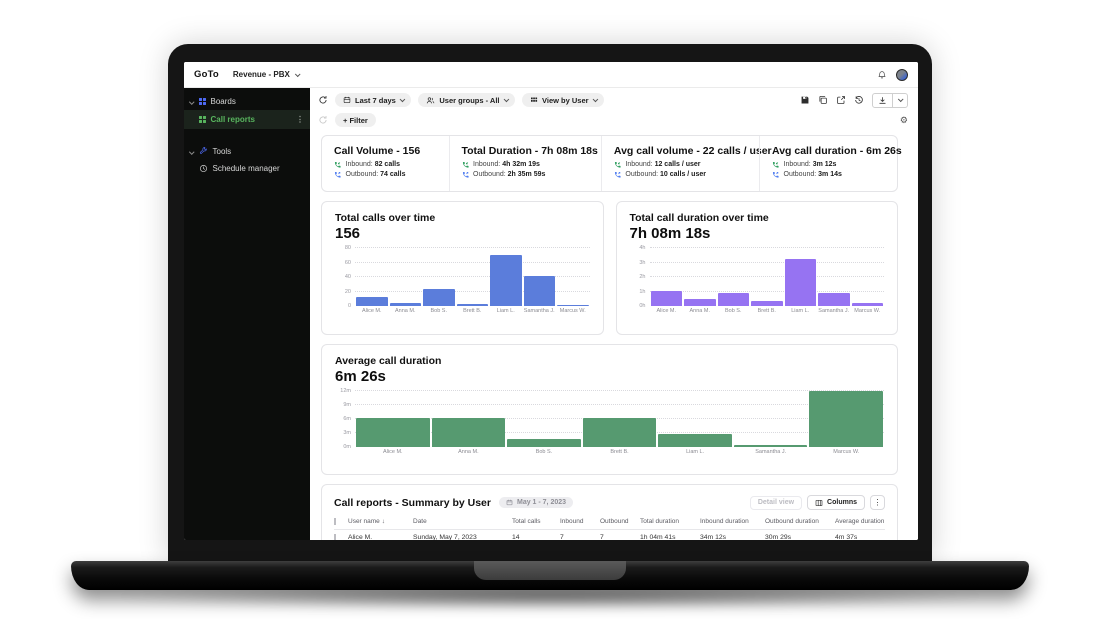 This screenshot has height=619, width=1100. I want to click on kpi-outbound-line: Outbound: 3m 14s, so click(828, 175).